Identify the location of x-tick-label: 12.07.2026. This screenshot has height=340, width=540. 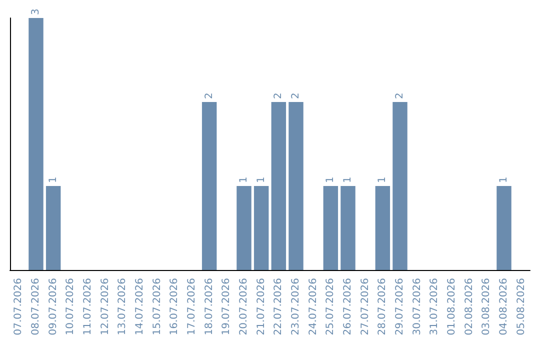
(105, 307).